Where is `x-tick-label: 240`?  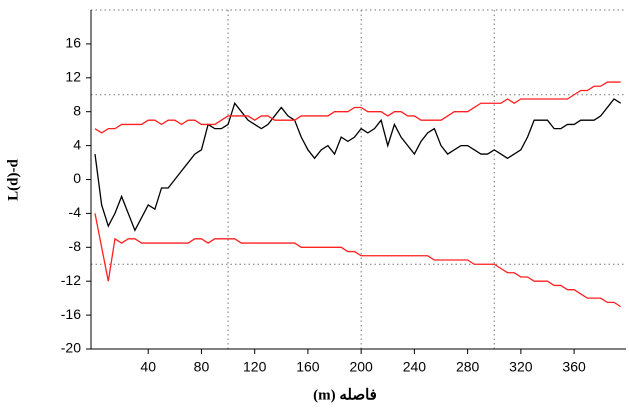
x-tick-label: 240 is located at coordinates (415, 367).